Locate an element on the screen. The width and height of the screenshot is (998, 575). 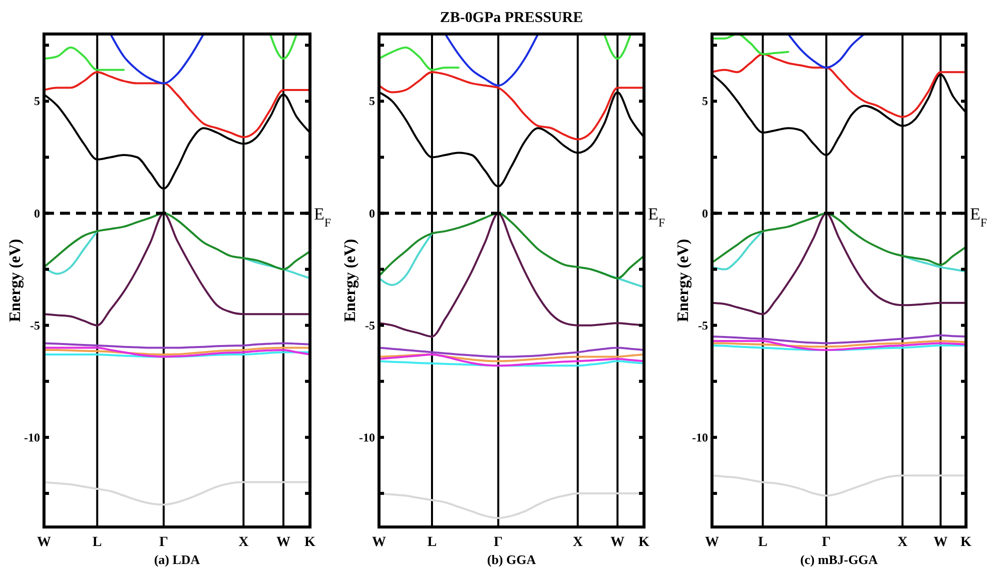
chart-title: ZB-0GPa PRESSURE is located at coordinates (511, 18).